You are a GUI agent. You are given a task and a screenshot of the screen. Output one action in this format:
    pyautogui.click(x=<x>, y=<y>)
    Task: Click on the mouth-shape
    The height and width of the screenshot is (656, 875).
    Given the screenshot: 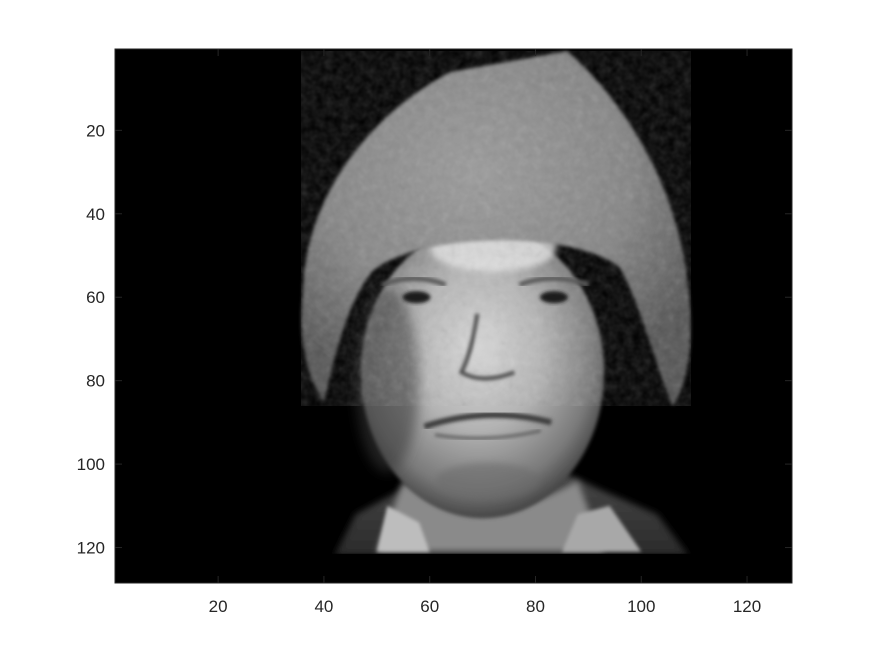 What is the action you would take?
    pyautogui.click(x=488, y=434)
    